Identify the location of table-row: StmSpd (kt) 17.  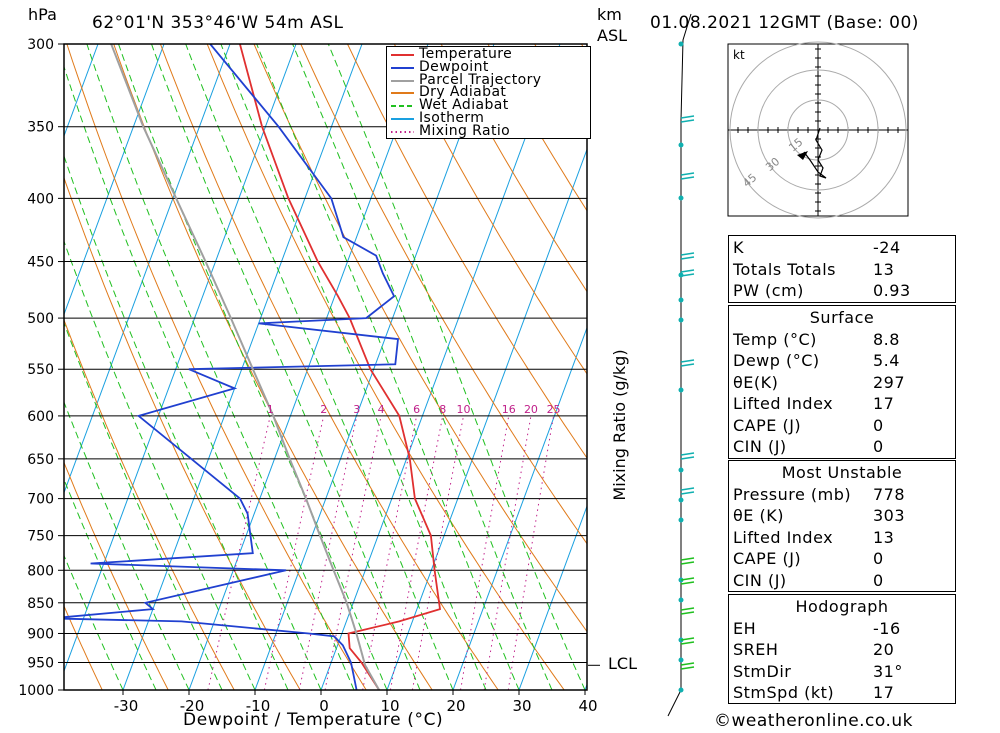
(842, 692).